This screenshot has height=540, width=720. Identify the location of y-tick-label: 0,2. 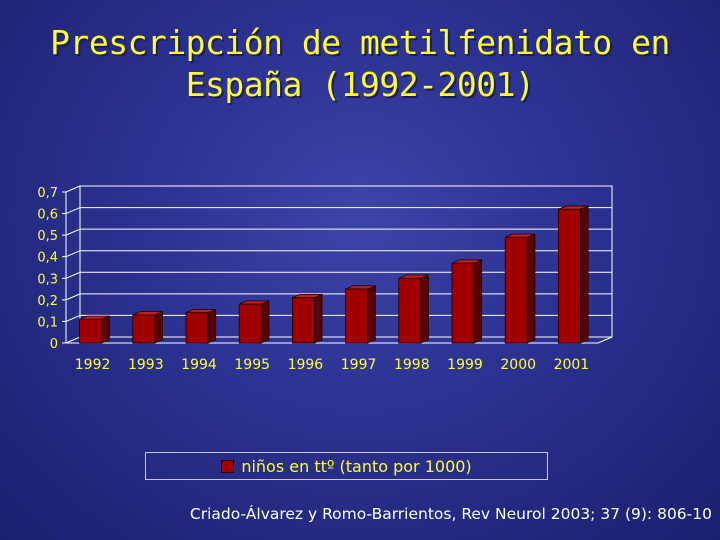
(47, 301).